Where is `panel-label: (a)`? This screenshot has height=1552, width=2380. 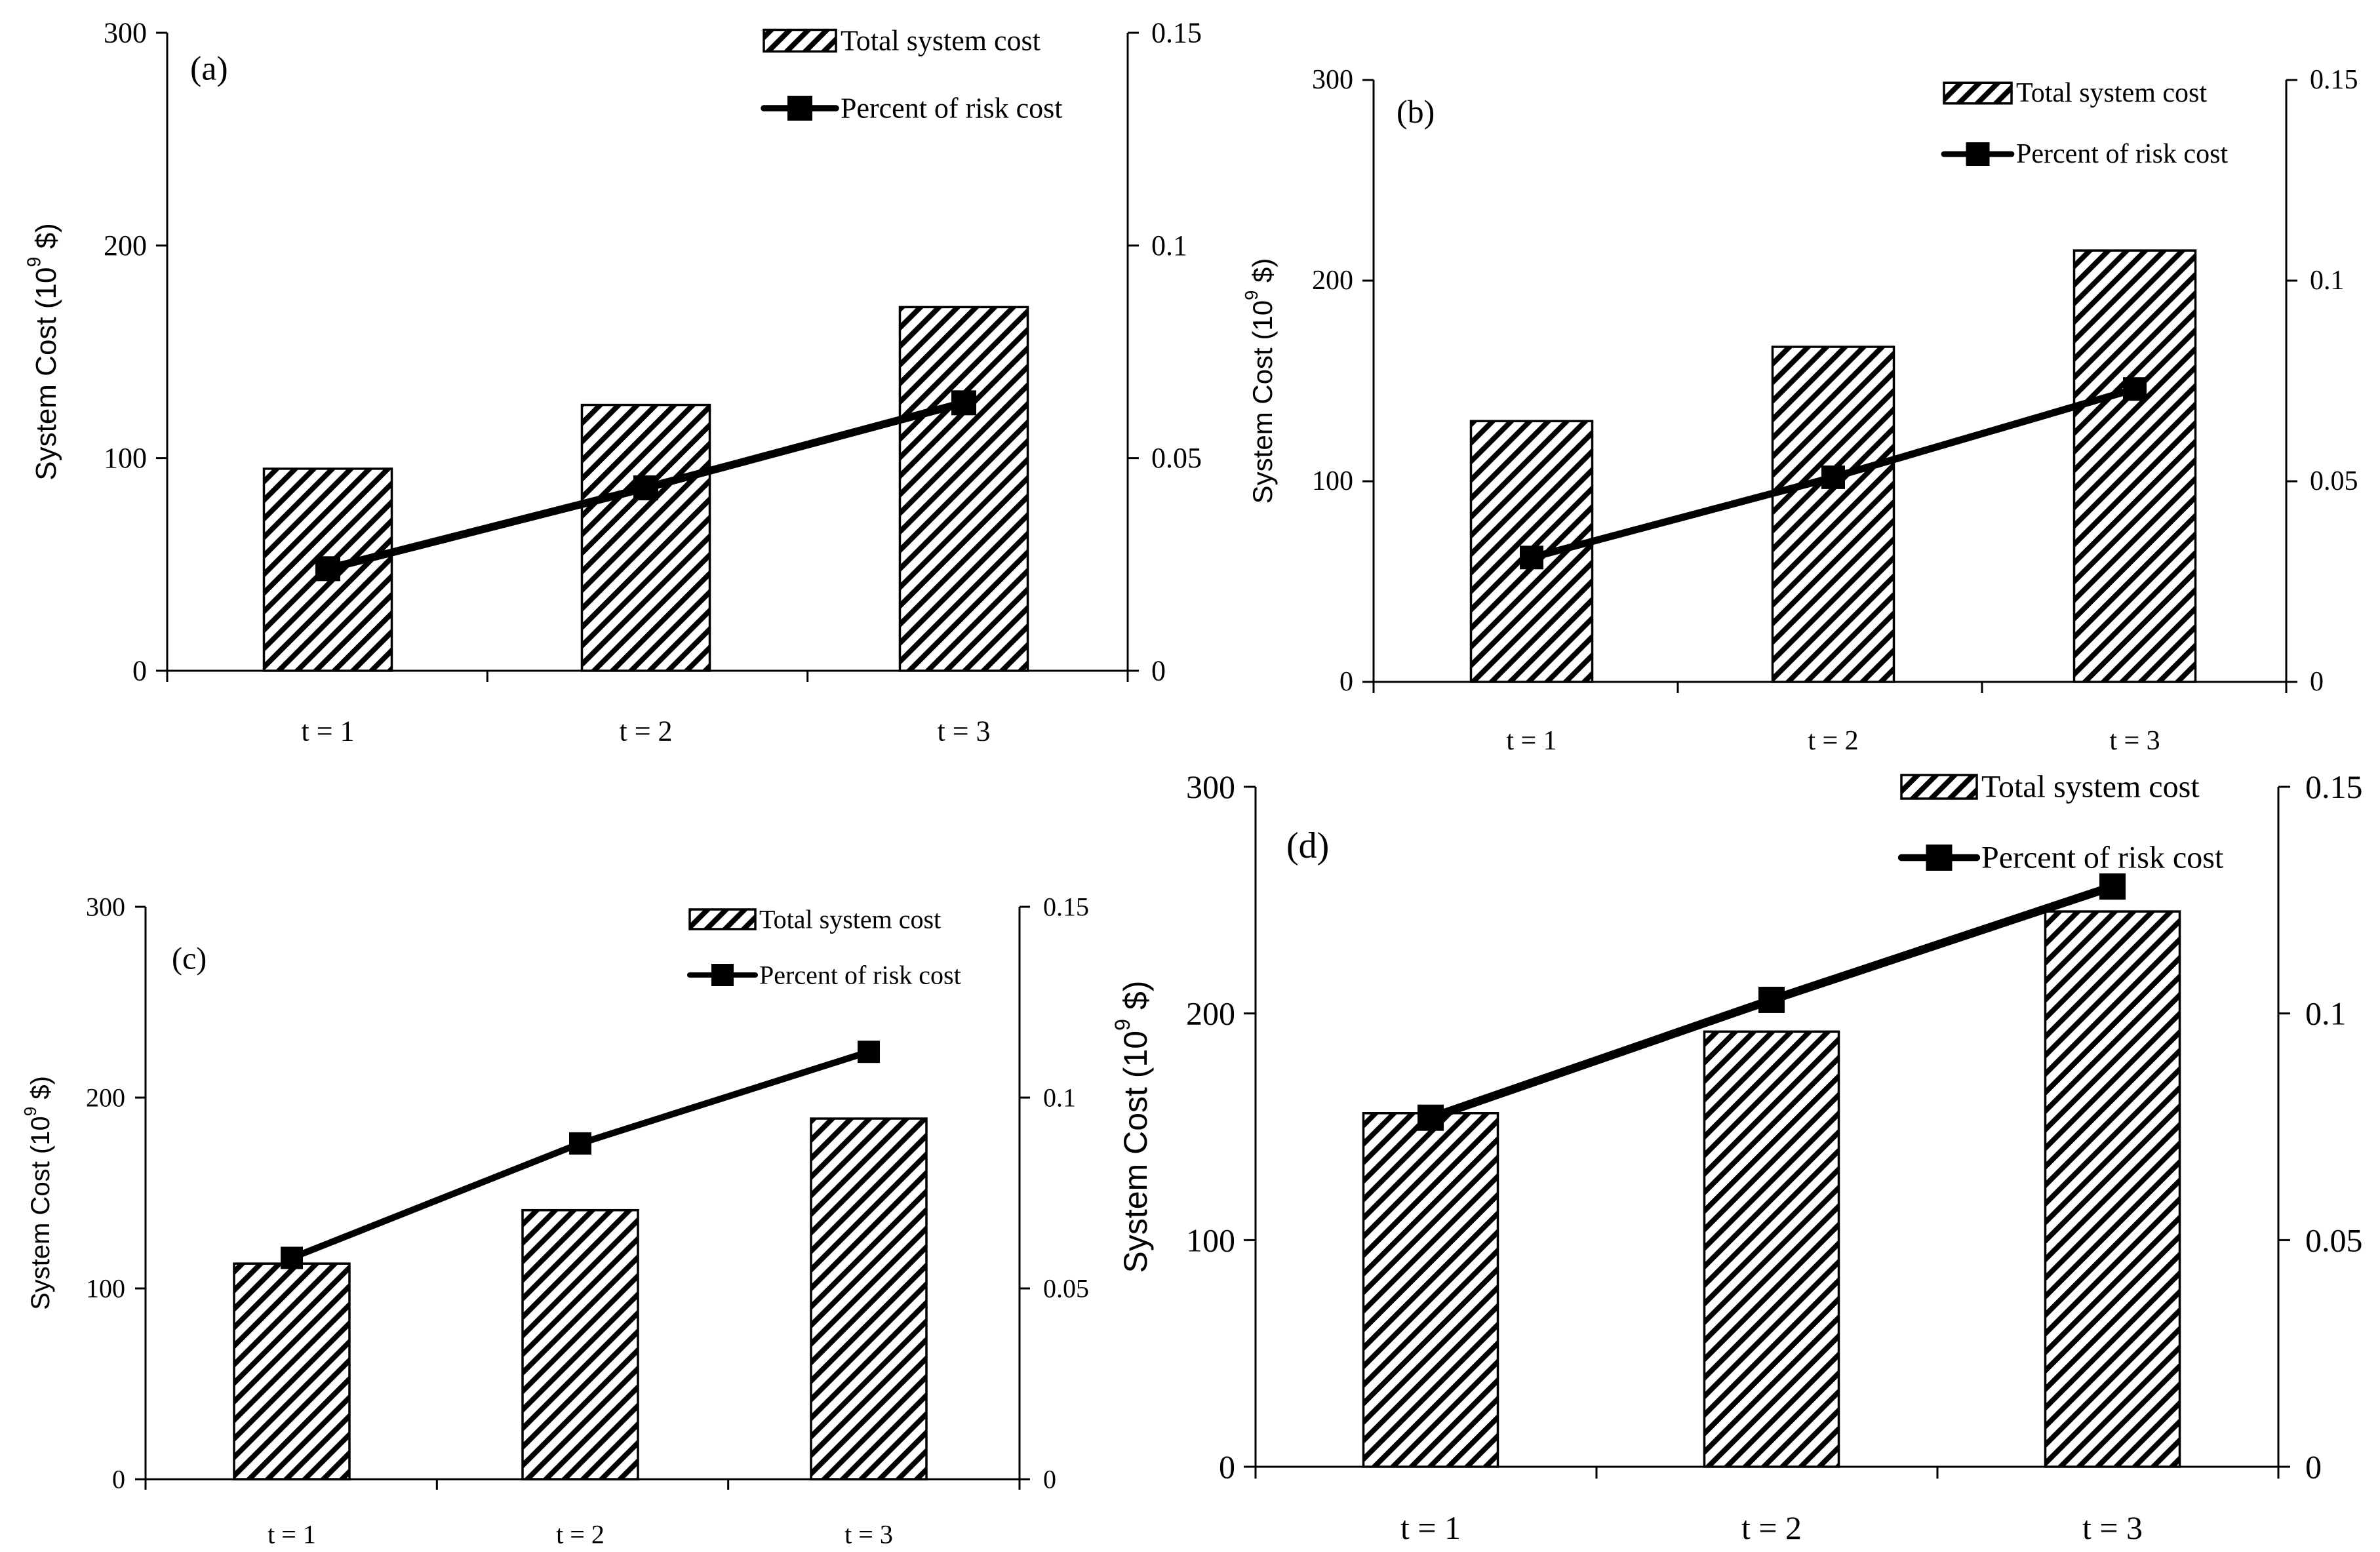
panel-label: (a) is located at coordinates (209, 69).